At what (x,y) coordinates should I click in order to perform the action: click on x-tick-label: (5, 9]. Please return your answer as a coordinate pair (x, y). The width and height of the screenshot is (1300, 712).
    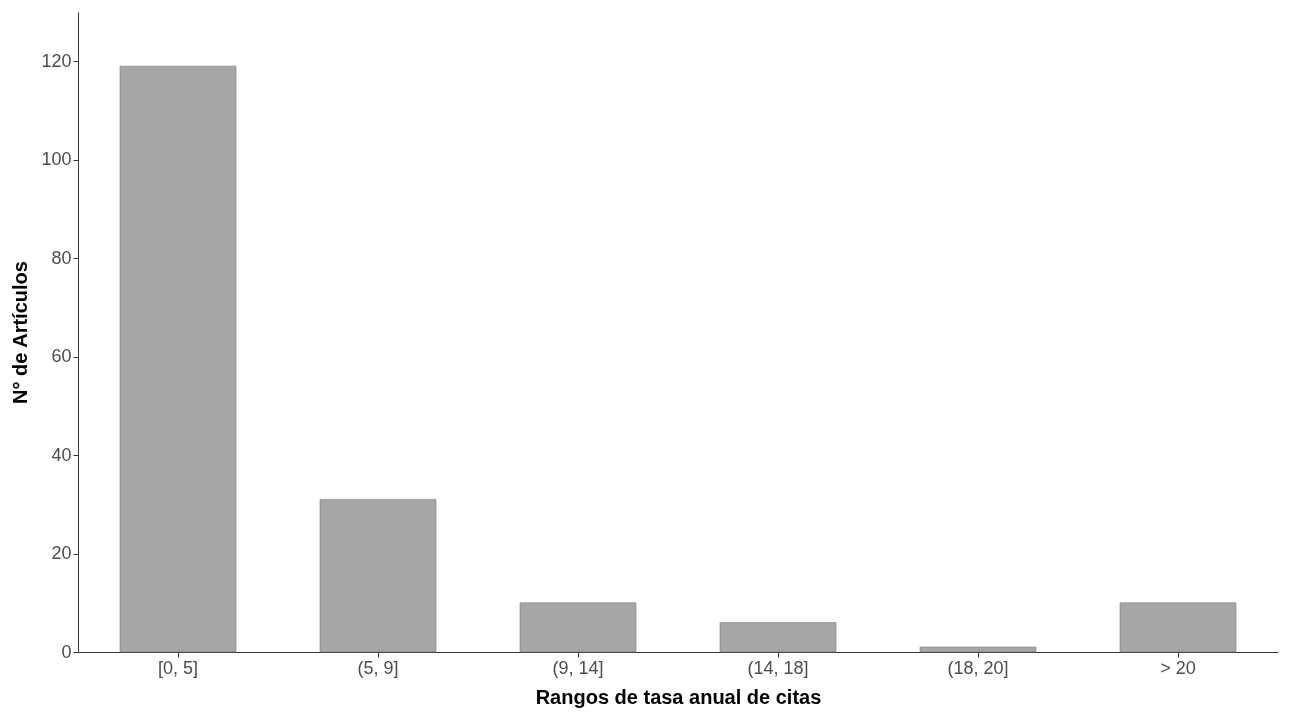
    Looking at the image, I should click on (378, 667).